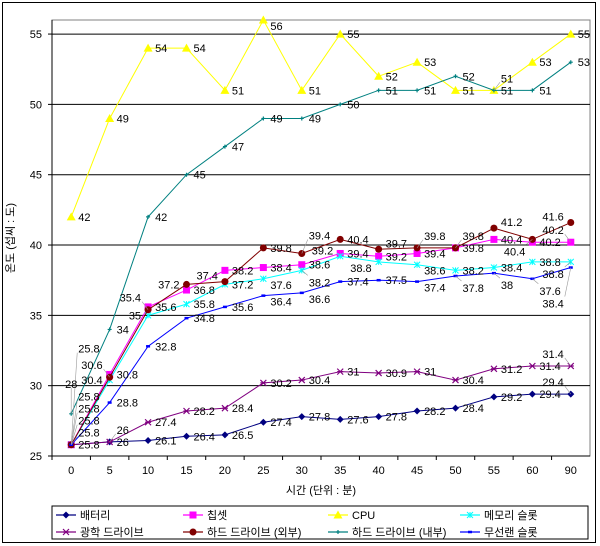  What do you see at coordinates (36, 457) in the screenshot?
I see `y-tick-label: 25` at bounding box center [36, 457].